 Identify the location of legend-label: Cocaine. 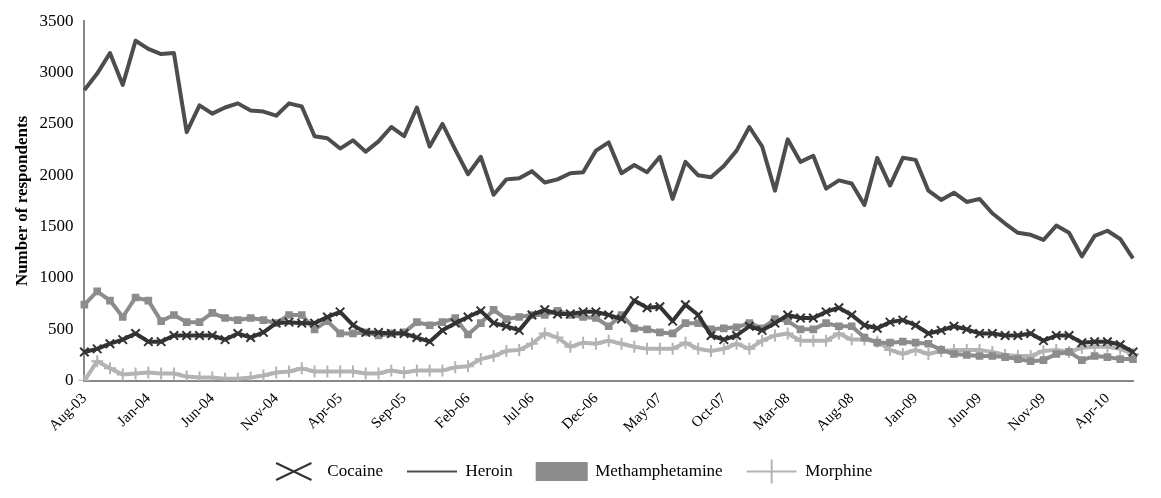
(355, 470).